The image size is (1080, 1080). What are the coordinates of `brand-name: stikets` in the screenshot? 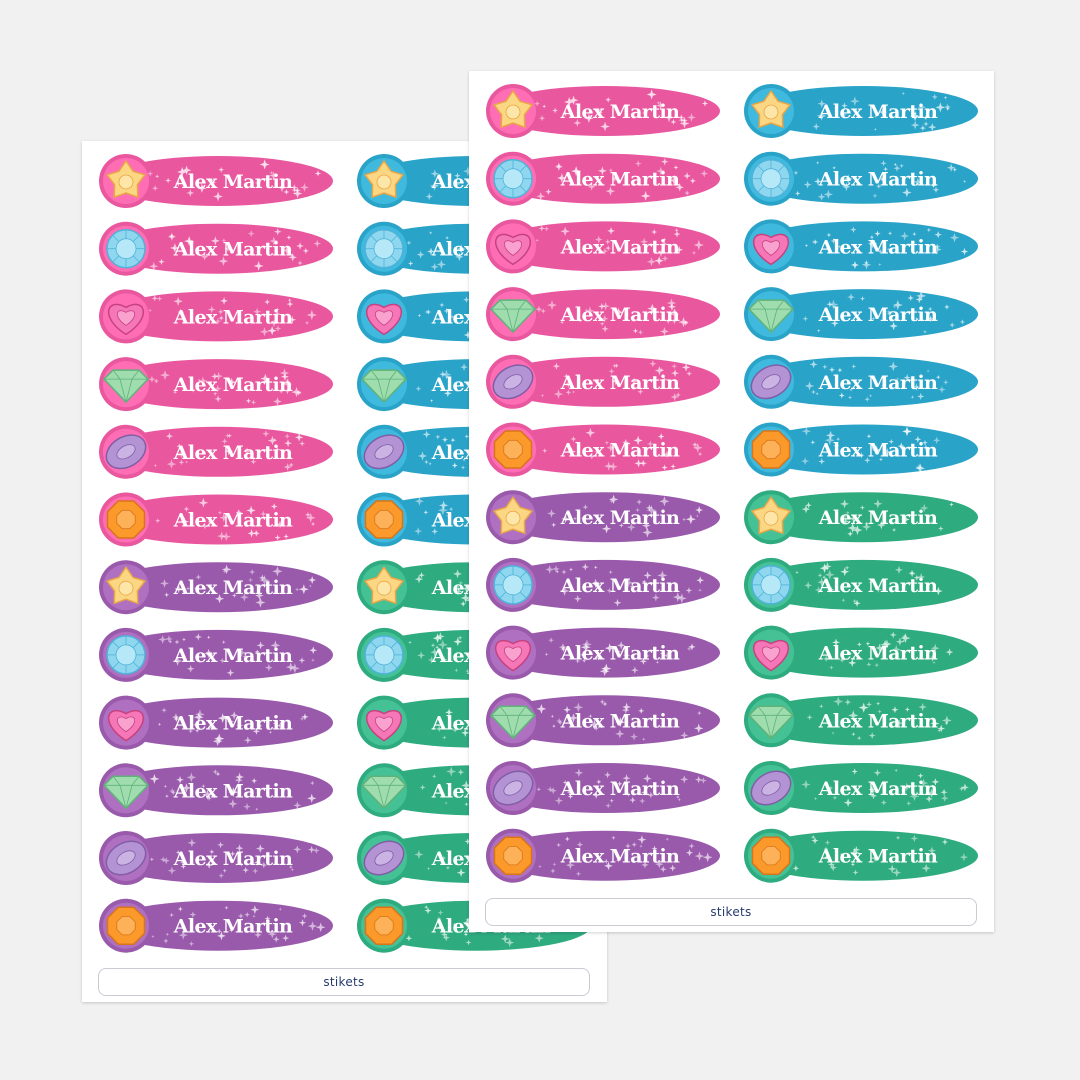 It's located at (731, 912).